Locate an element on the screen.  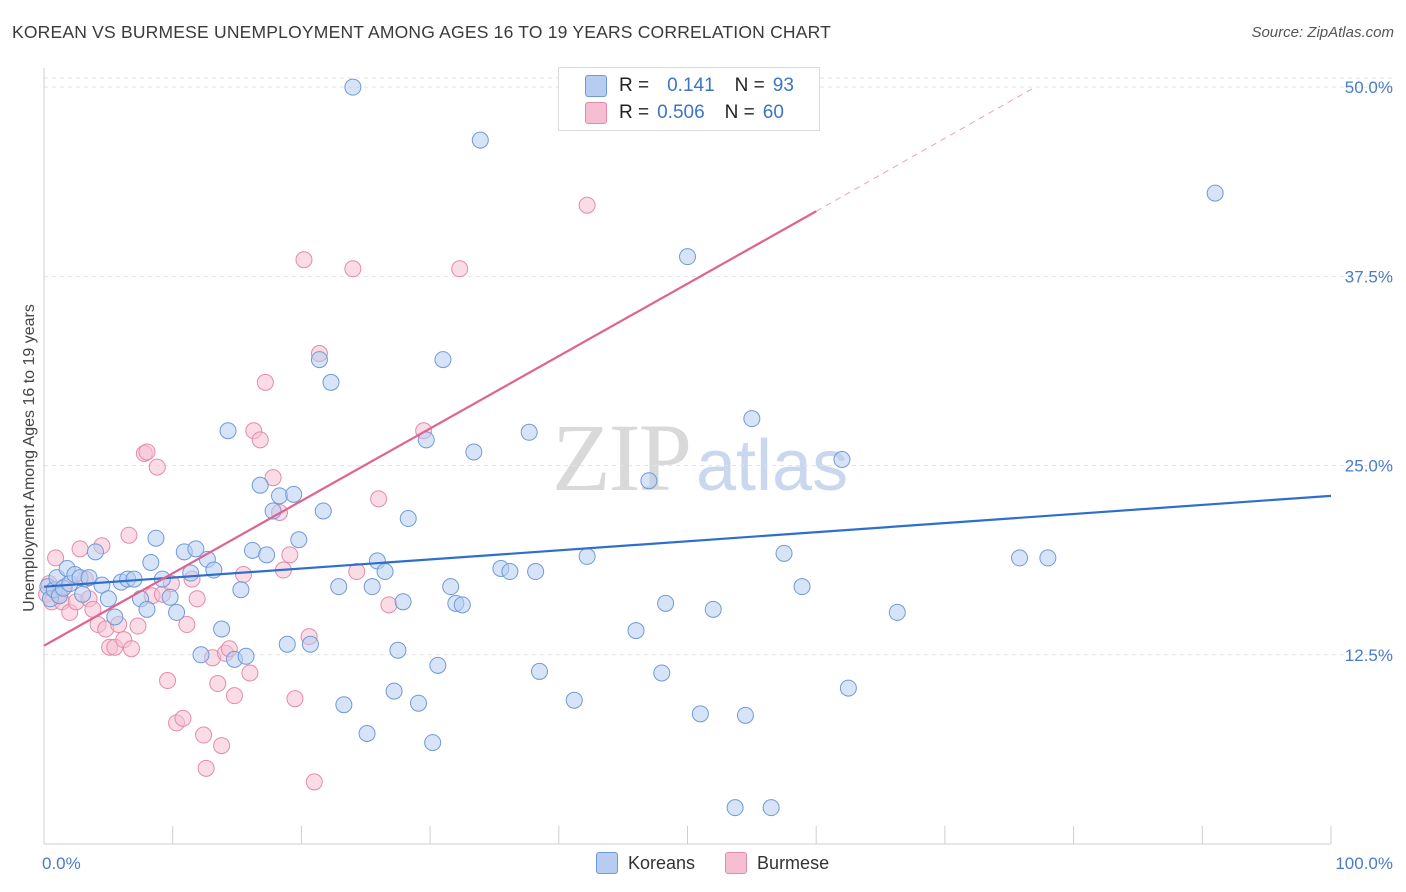
series-legend-koreans: Koreans is located at coordinates (645, 863).